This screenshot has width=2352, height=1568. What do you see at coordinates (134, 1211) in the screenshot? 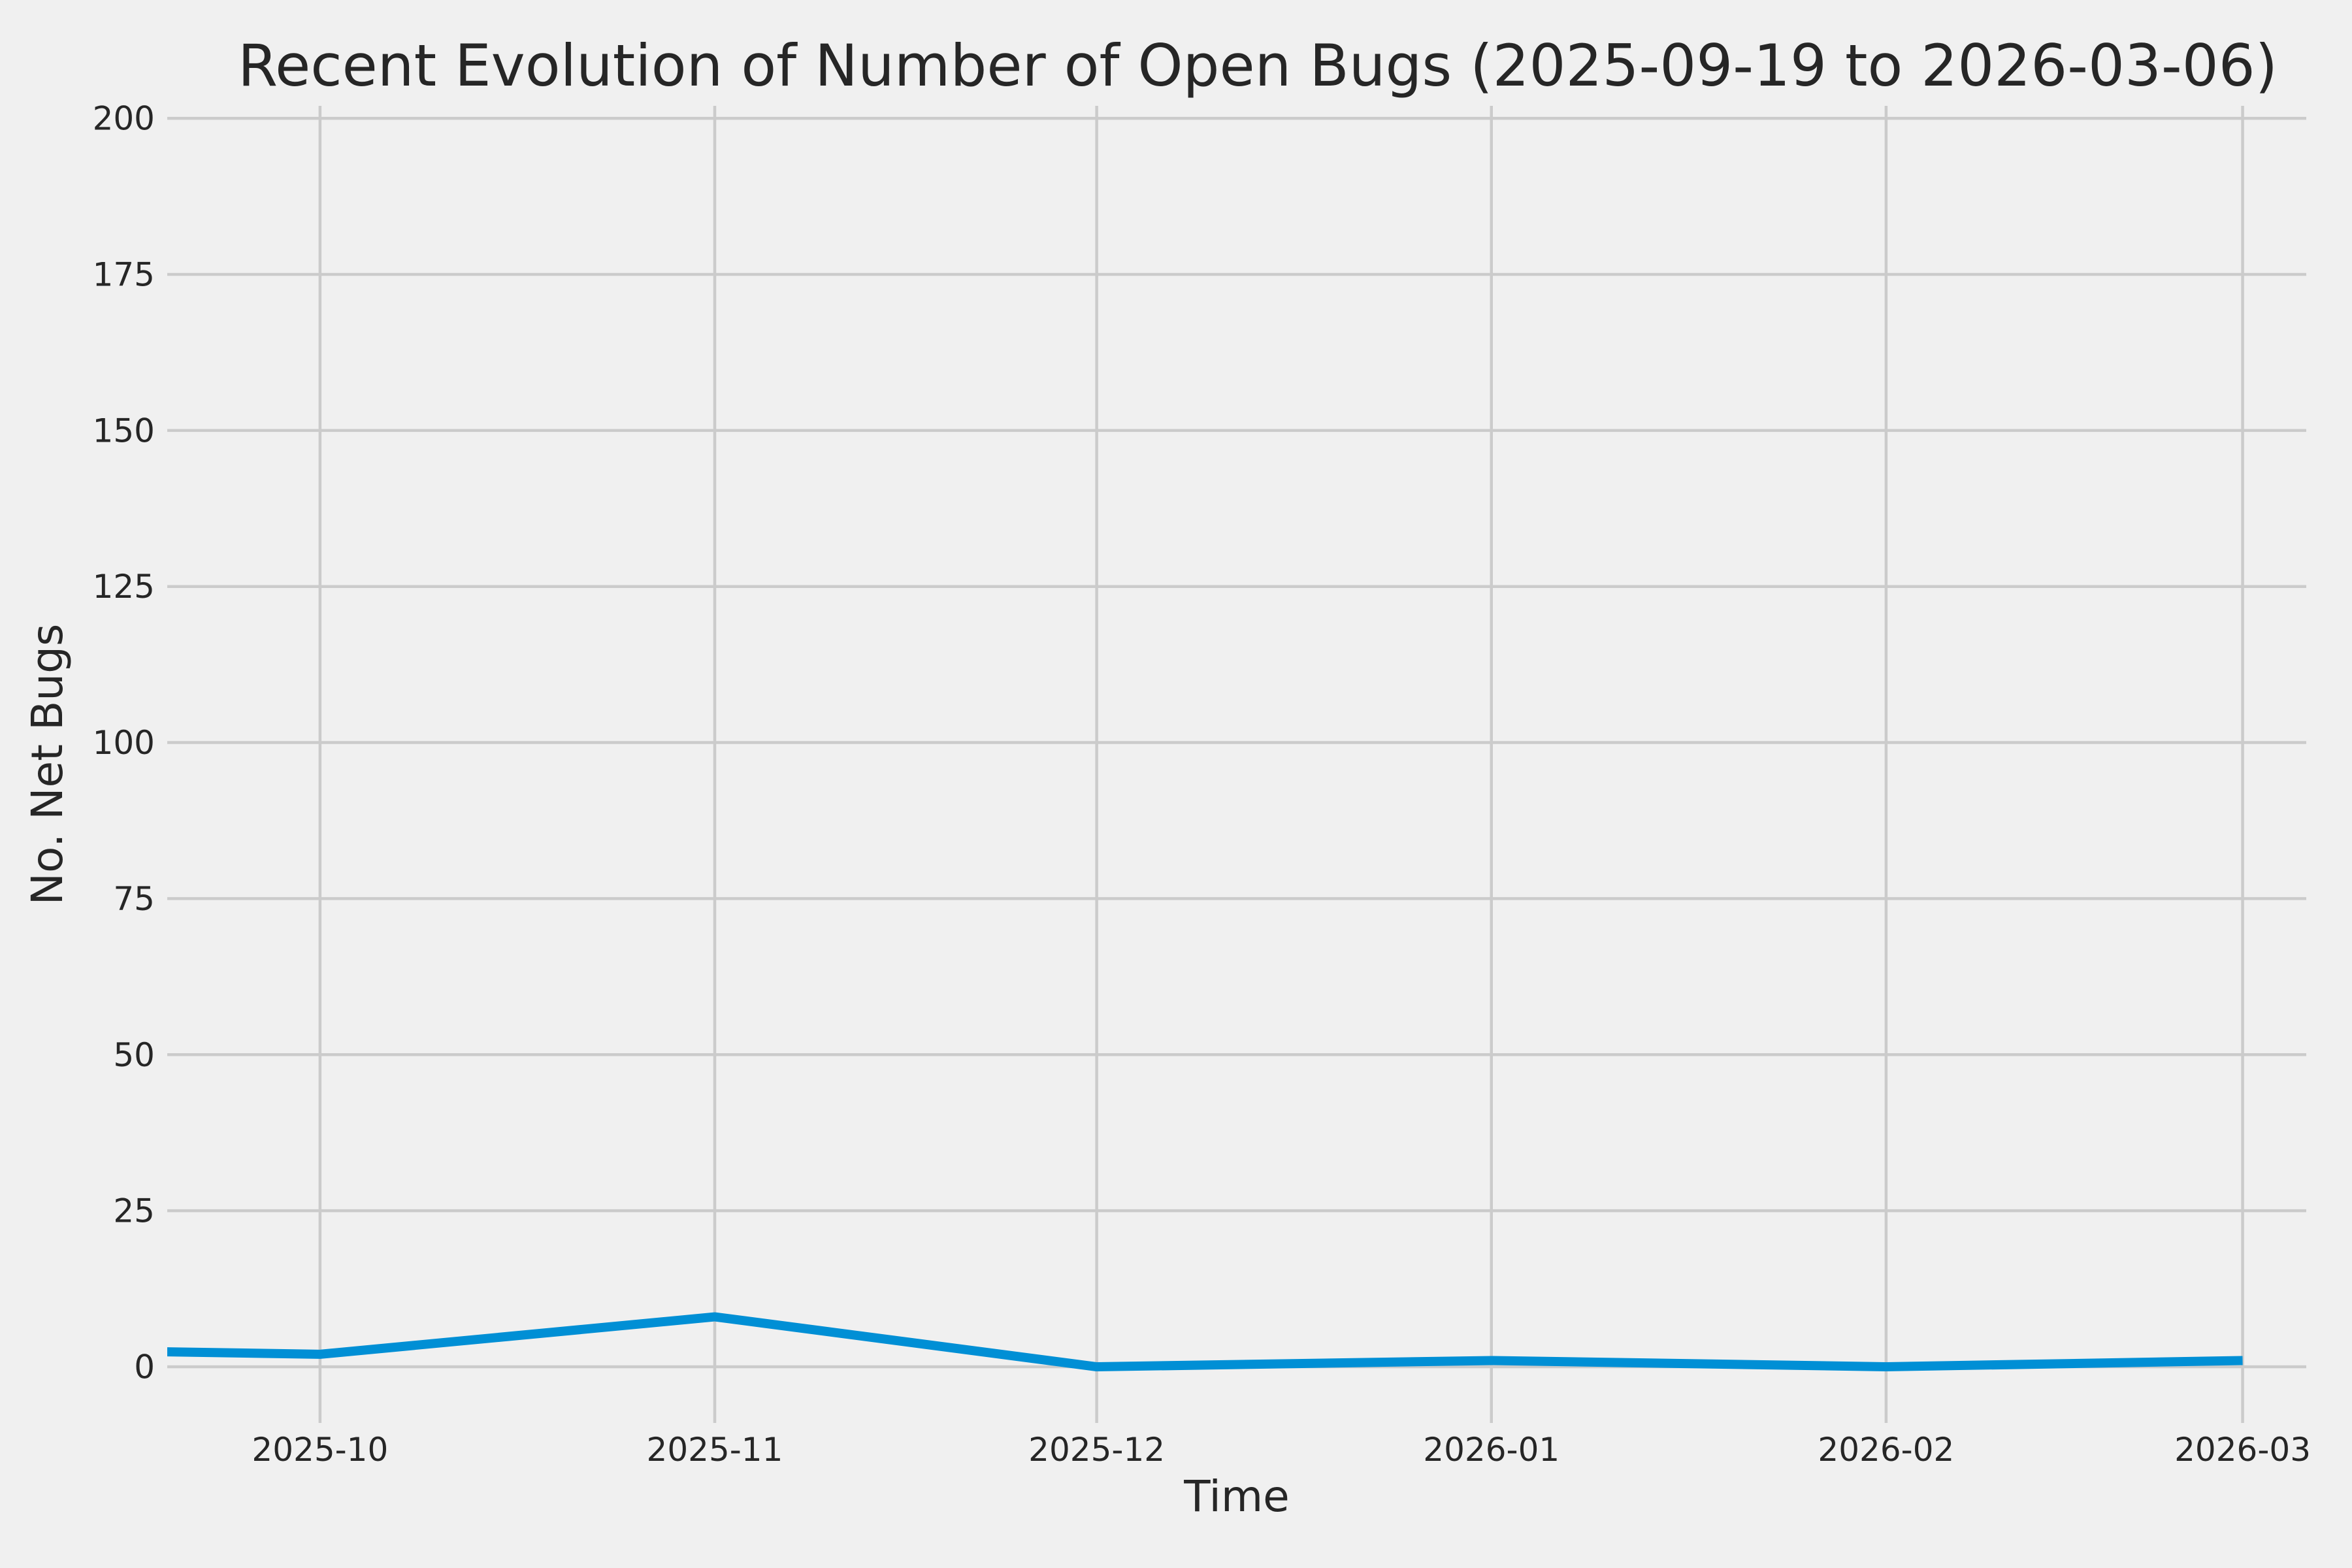
I see `y-tick-label: 25` at bounding box center [134, 1211].